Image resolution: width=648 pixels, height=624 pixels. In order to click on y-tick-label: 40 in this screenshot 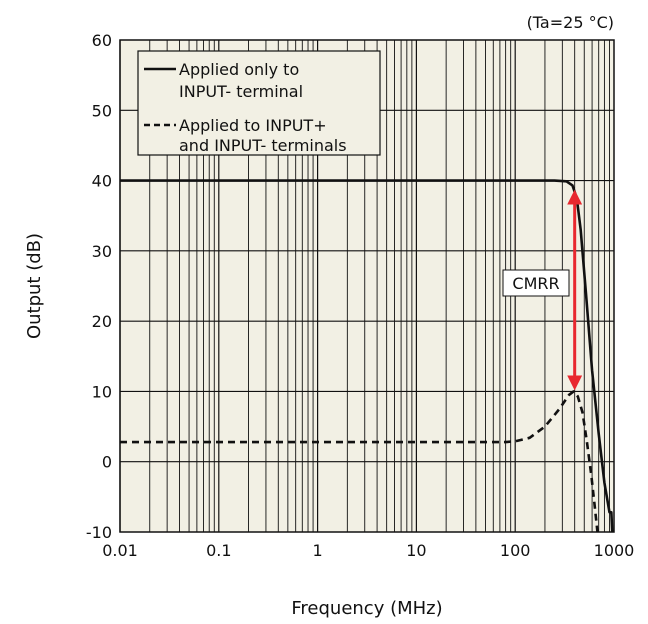, I will do `click(102, 181)`.